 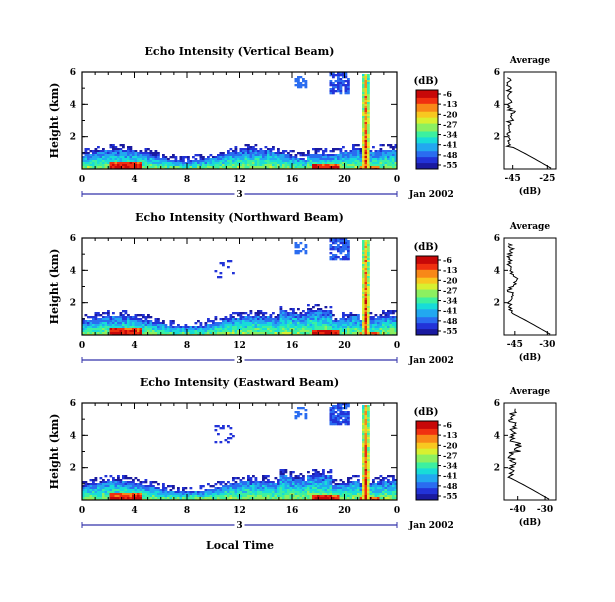 What do you see at coordinates (134, 346) in the screenshot?
I see `x-tick-label: 4` at bounding box center [134, 346].